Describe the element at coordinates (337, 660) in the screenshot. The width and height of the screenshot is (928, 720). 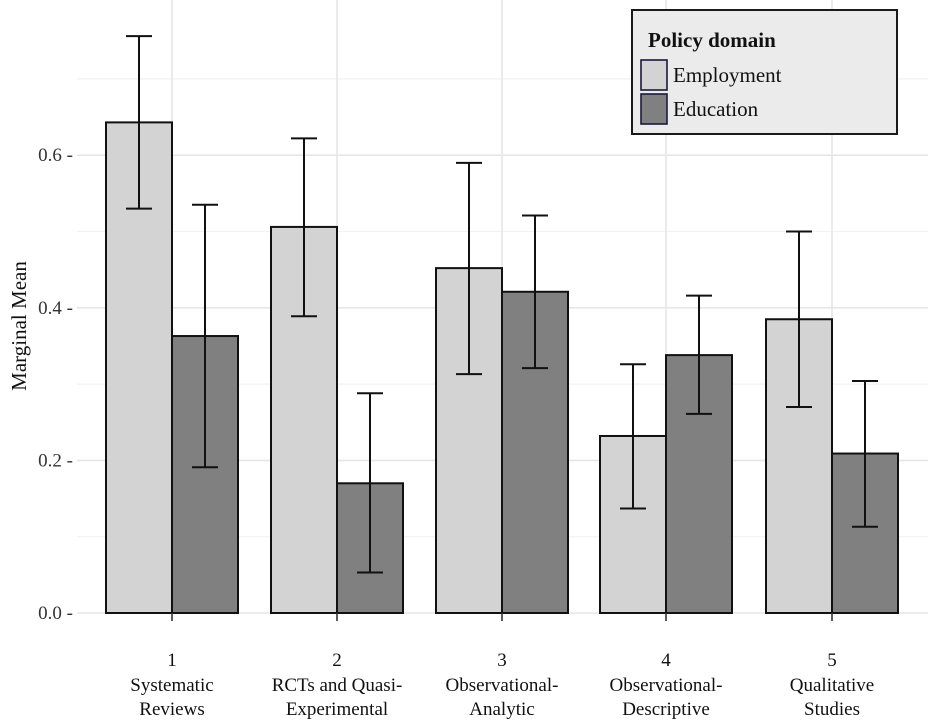
I see `x-tick-number: 2` at that location.